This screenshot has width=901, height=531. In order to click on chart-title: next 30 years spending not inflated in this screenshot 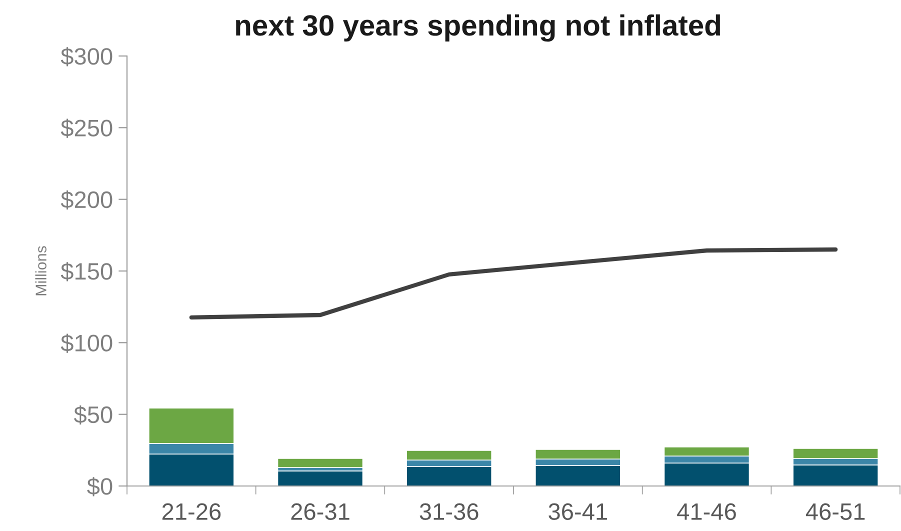, I will do `click(478, 28)`.